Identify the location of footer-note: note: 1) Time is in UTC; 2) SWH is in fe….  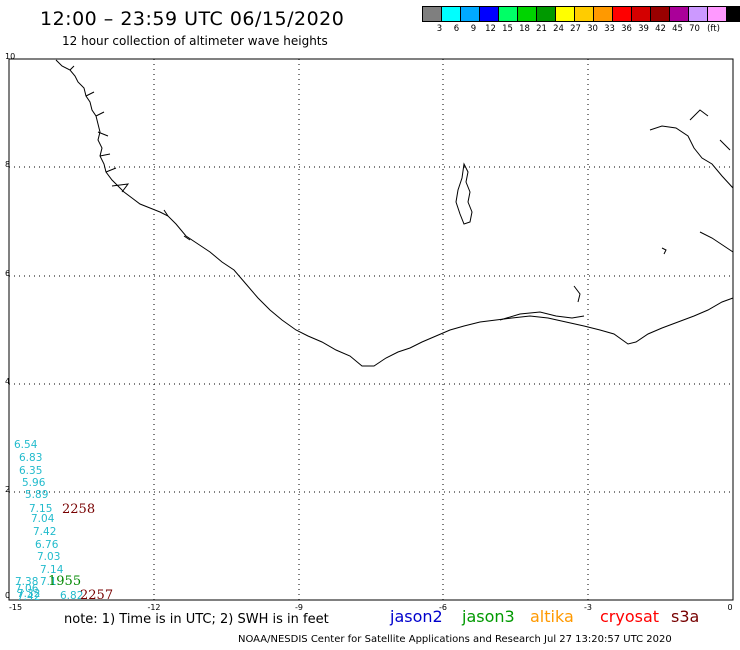
(196, 619).